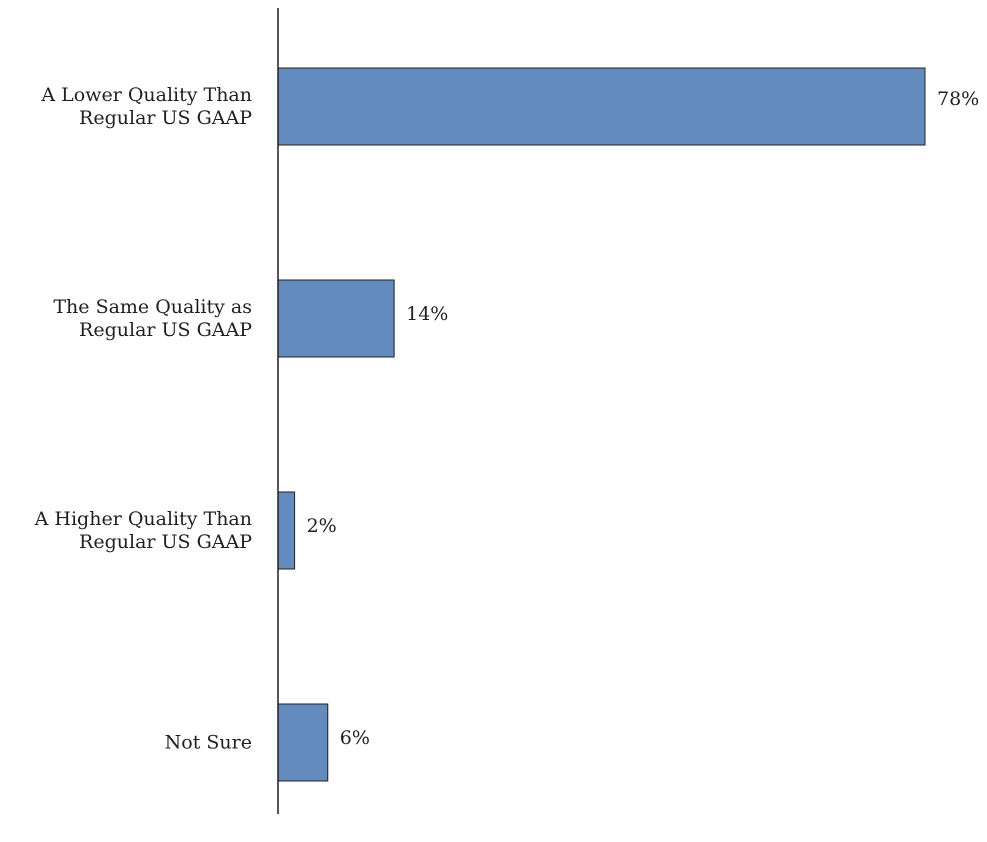 The height and width of the screenshot is (842, 987). I want to click on category-label-2-line-0: A Higher Quality Than, so click(143, 519).